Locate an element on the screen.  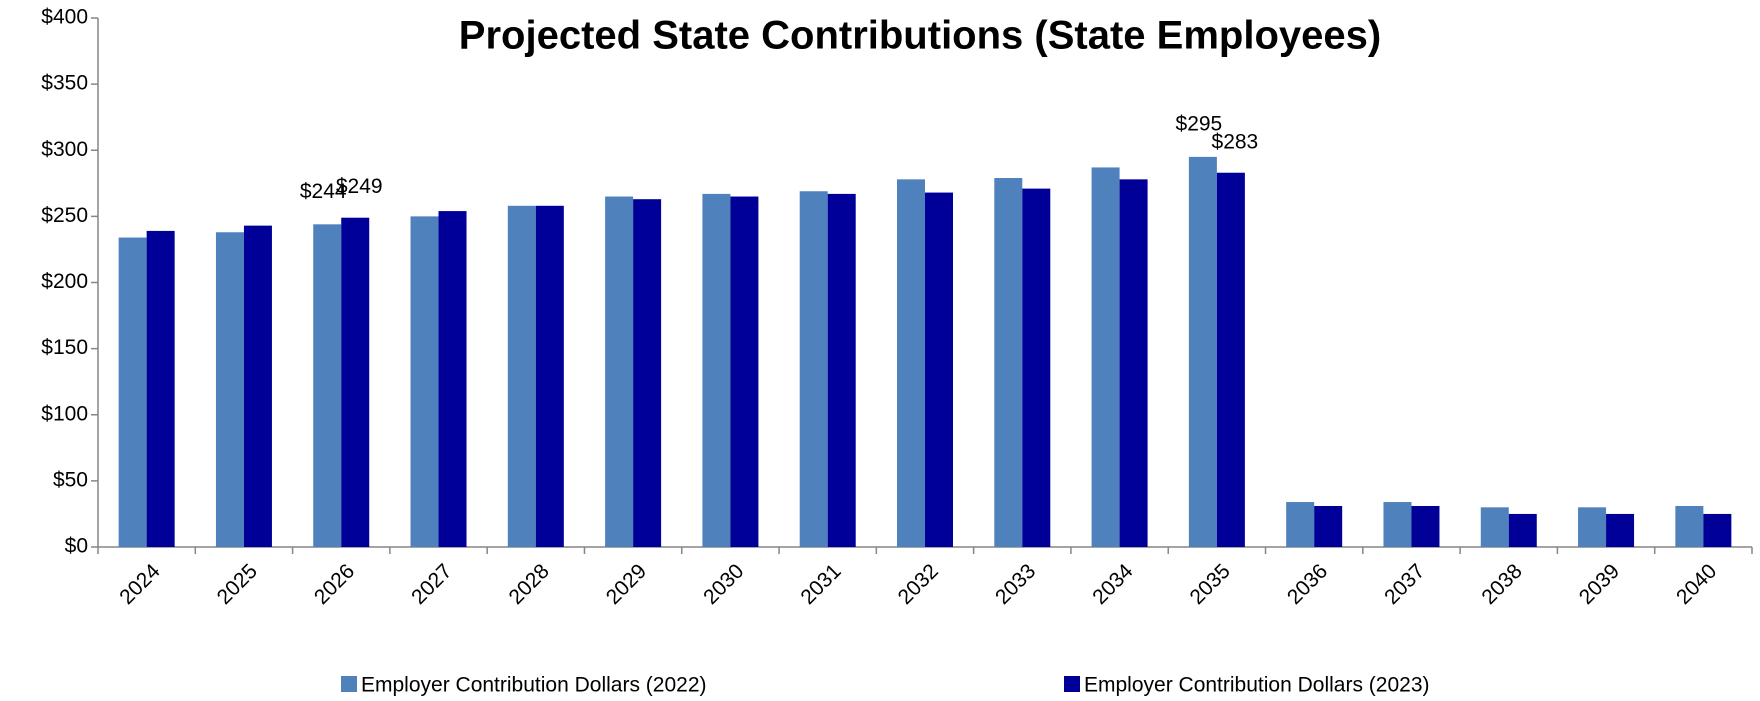
data-label: $295 is located at coordinates (1199, 123).